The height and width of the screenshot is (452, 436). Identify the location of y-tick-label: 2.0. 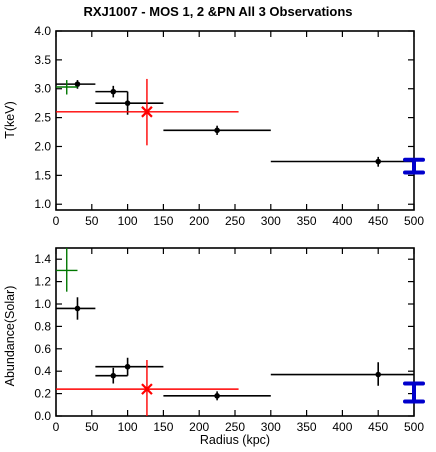
(42, 146).